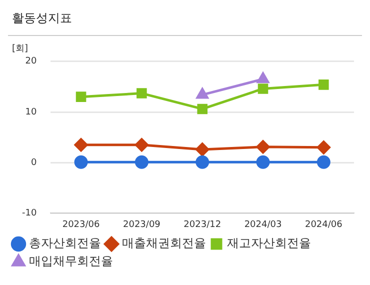 The width and height of the screenshot is (370, 285). What do you see at coordinates (185, 22) in the screenshot?
I see `chart-title: 활동성지표` at bounding box center [185, 22].